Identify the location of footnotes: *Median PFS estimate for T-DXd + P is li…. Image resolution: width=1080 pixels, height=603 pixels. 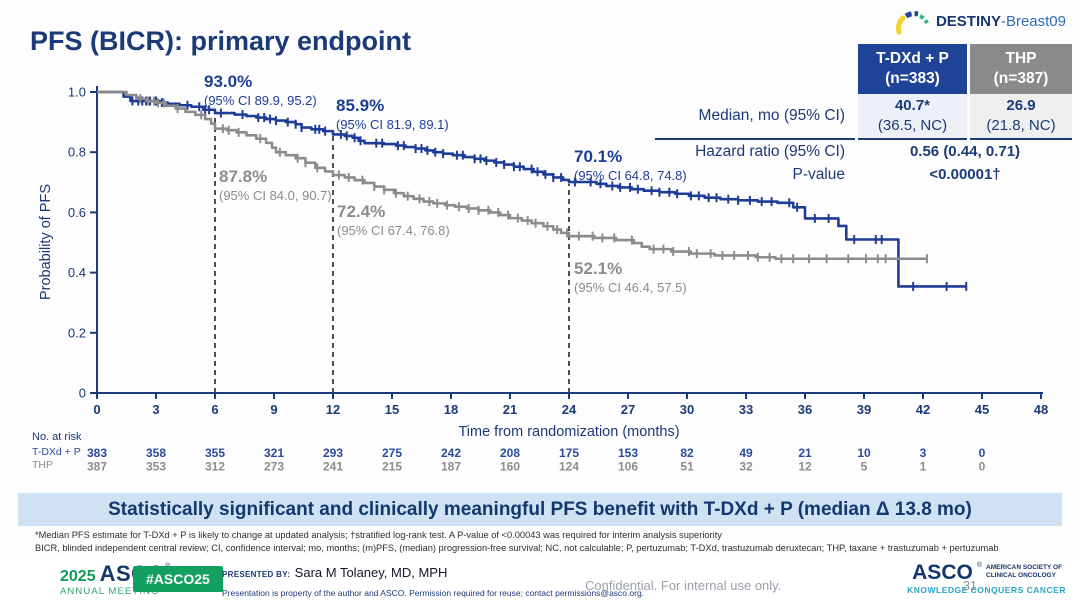
(517, 541).